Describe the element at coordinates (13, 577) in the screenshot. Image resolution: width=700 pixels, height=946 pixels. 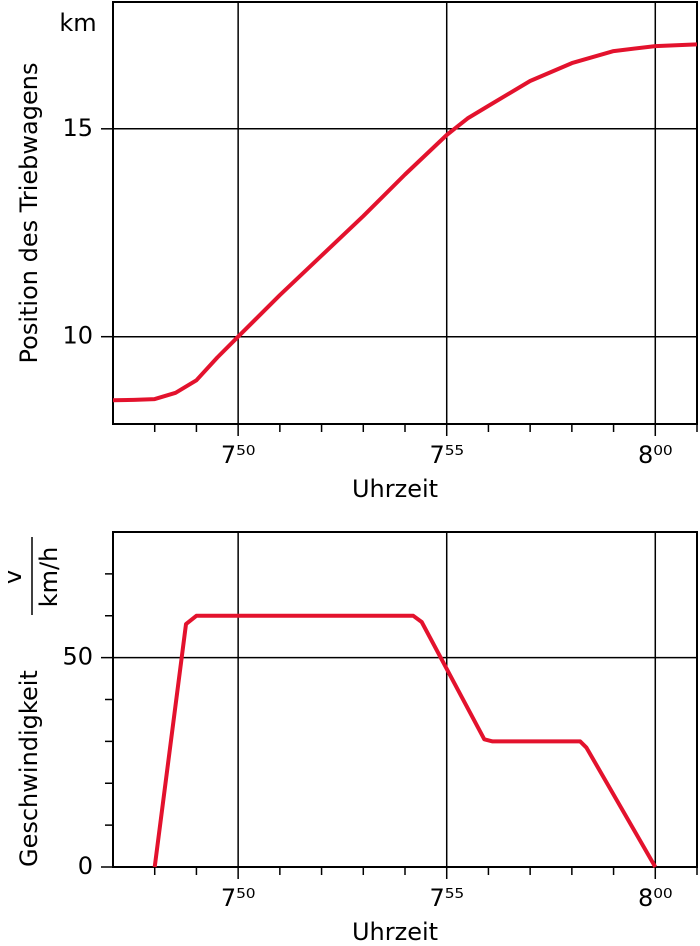
I see `y-unit-numerator: v` at that location.